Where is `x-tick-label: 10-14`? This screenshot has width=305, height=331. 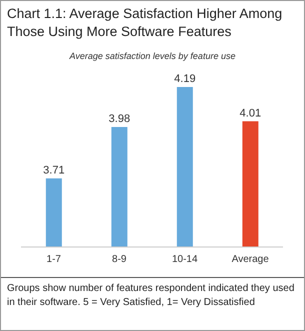 x-tick-label: 10-14 is located at coordinates (185, 260).